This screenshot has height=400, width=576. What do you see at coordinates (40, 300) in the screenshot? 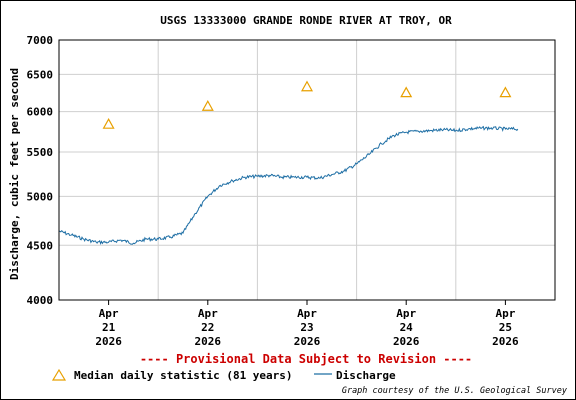
I see `y-tick-label: 4000` at bounding box center [40, 300].